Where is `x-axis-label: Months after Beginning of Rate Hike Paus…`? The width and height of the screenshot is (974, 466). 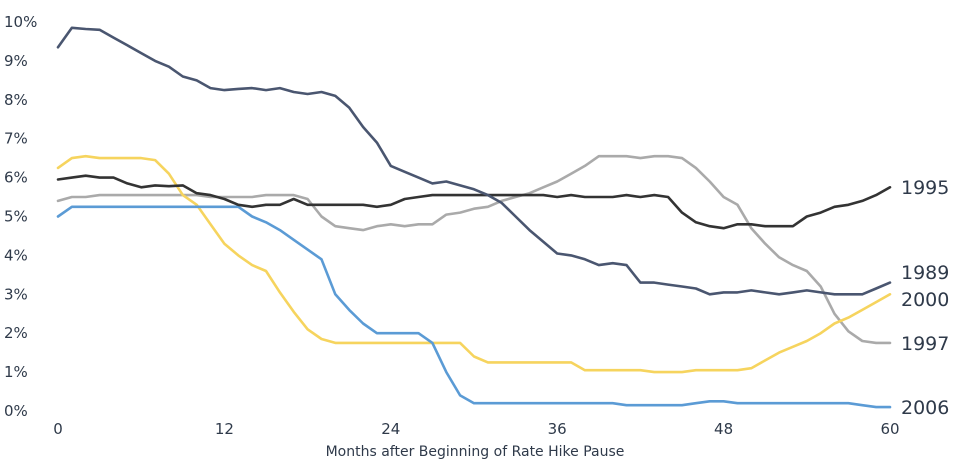 x-axis-label: Months after Beginning of Rate Hike Paus… is located at coordinates (475, 452).